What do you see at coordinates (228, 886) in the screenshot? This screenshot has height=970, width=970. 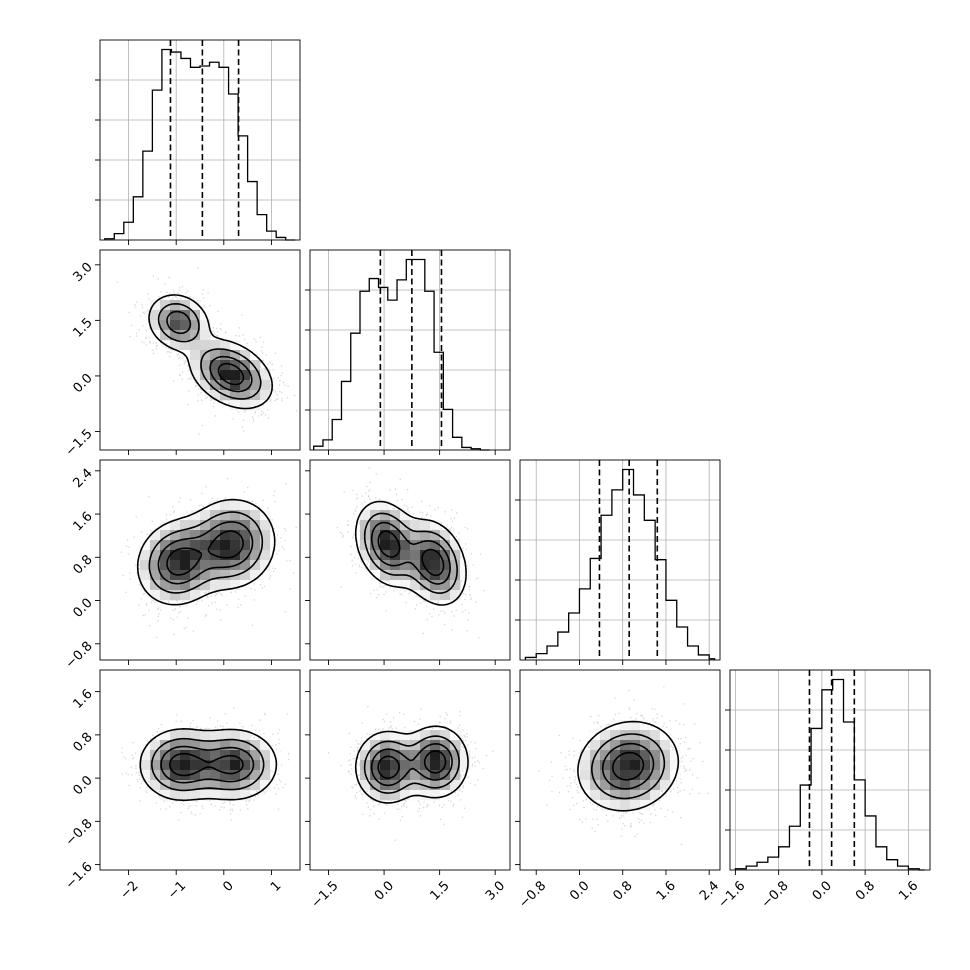 I see `x-tick-label: 0` at bounding box center [228, 886].